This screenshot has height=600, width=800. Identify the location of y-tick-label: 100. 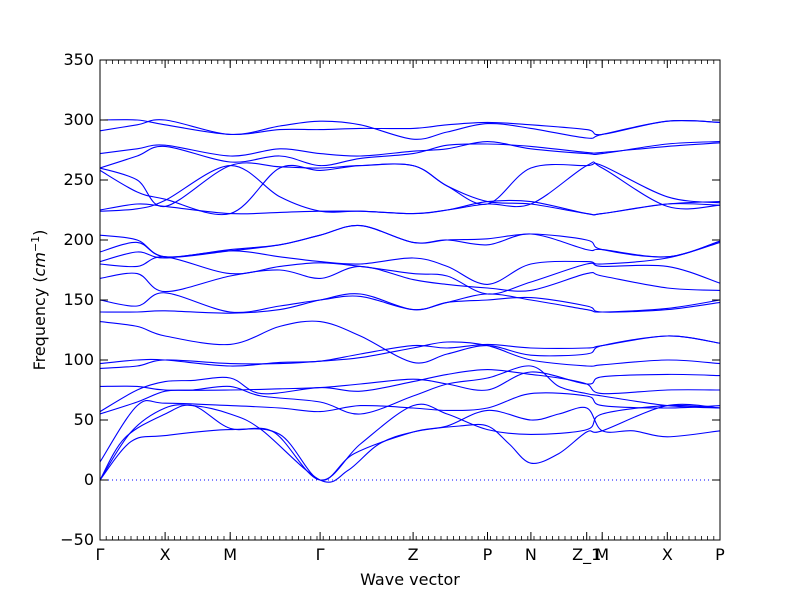
(78, 359).